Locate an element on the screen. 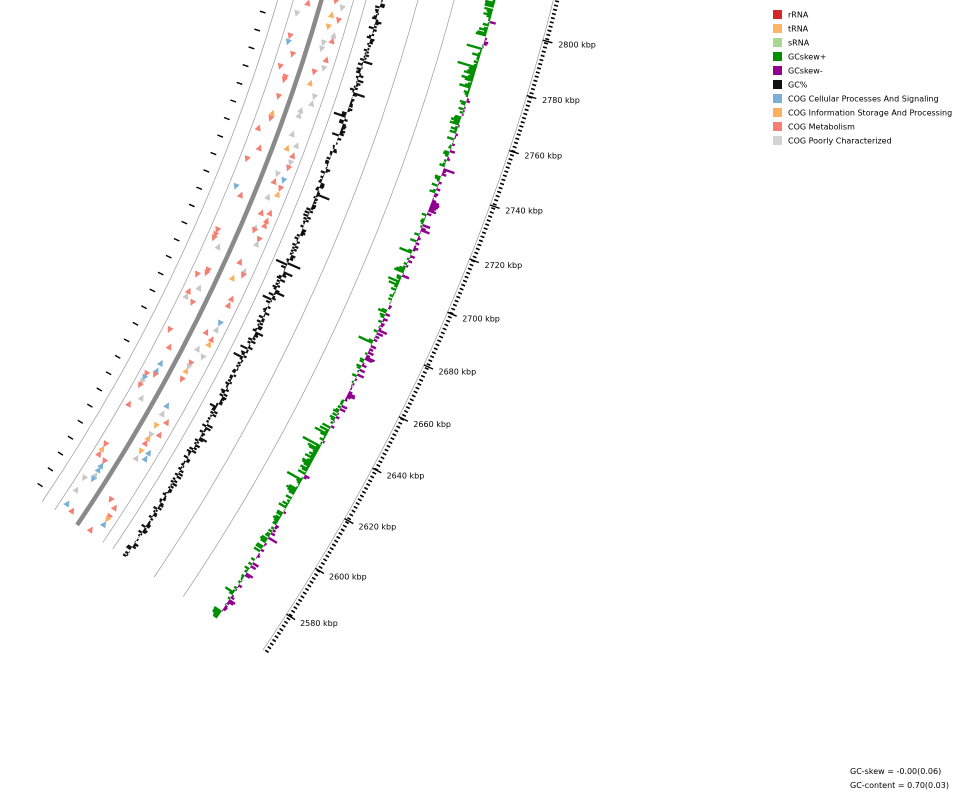 The height and width of the screenshot is (800, 960). tick-label: 2580 kbp is located at coordinates (319, 623).